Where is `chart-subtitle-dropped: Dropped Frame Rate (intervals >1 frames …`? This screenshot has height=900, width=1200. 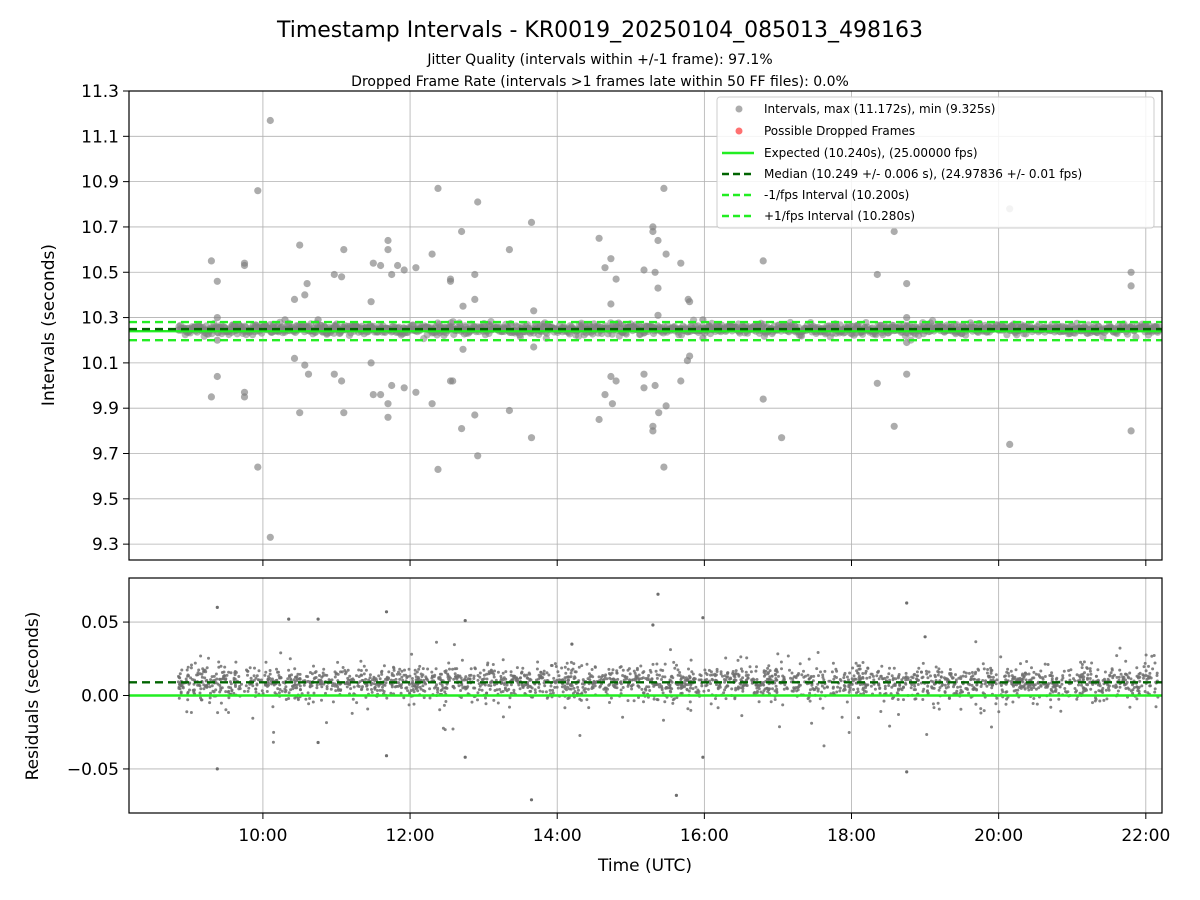
chart-subtitle-dropped: Dropped Frame Rate (intervals >1 frames … is located at coordinates (600, 82).